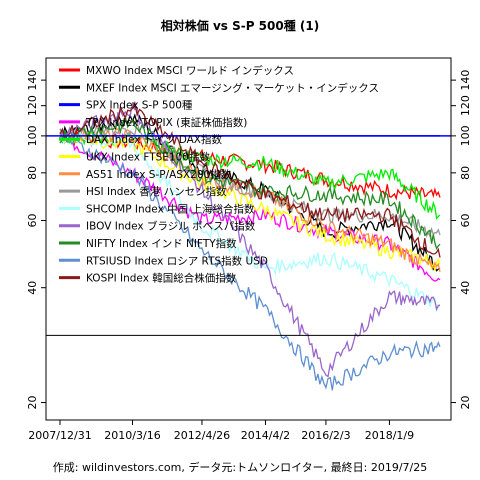  What do you see at coordinates (465, 221) in the screenshot?
I see `y-tick-label-right-60: 60` at bounding box center [465, 221].